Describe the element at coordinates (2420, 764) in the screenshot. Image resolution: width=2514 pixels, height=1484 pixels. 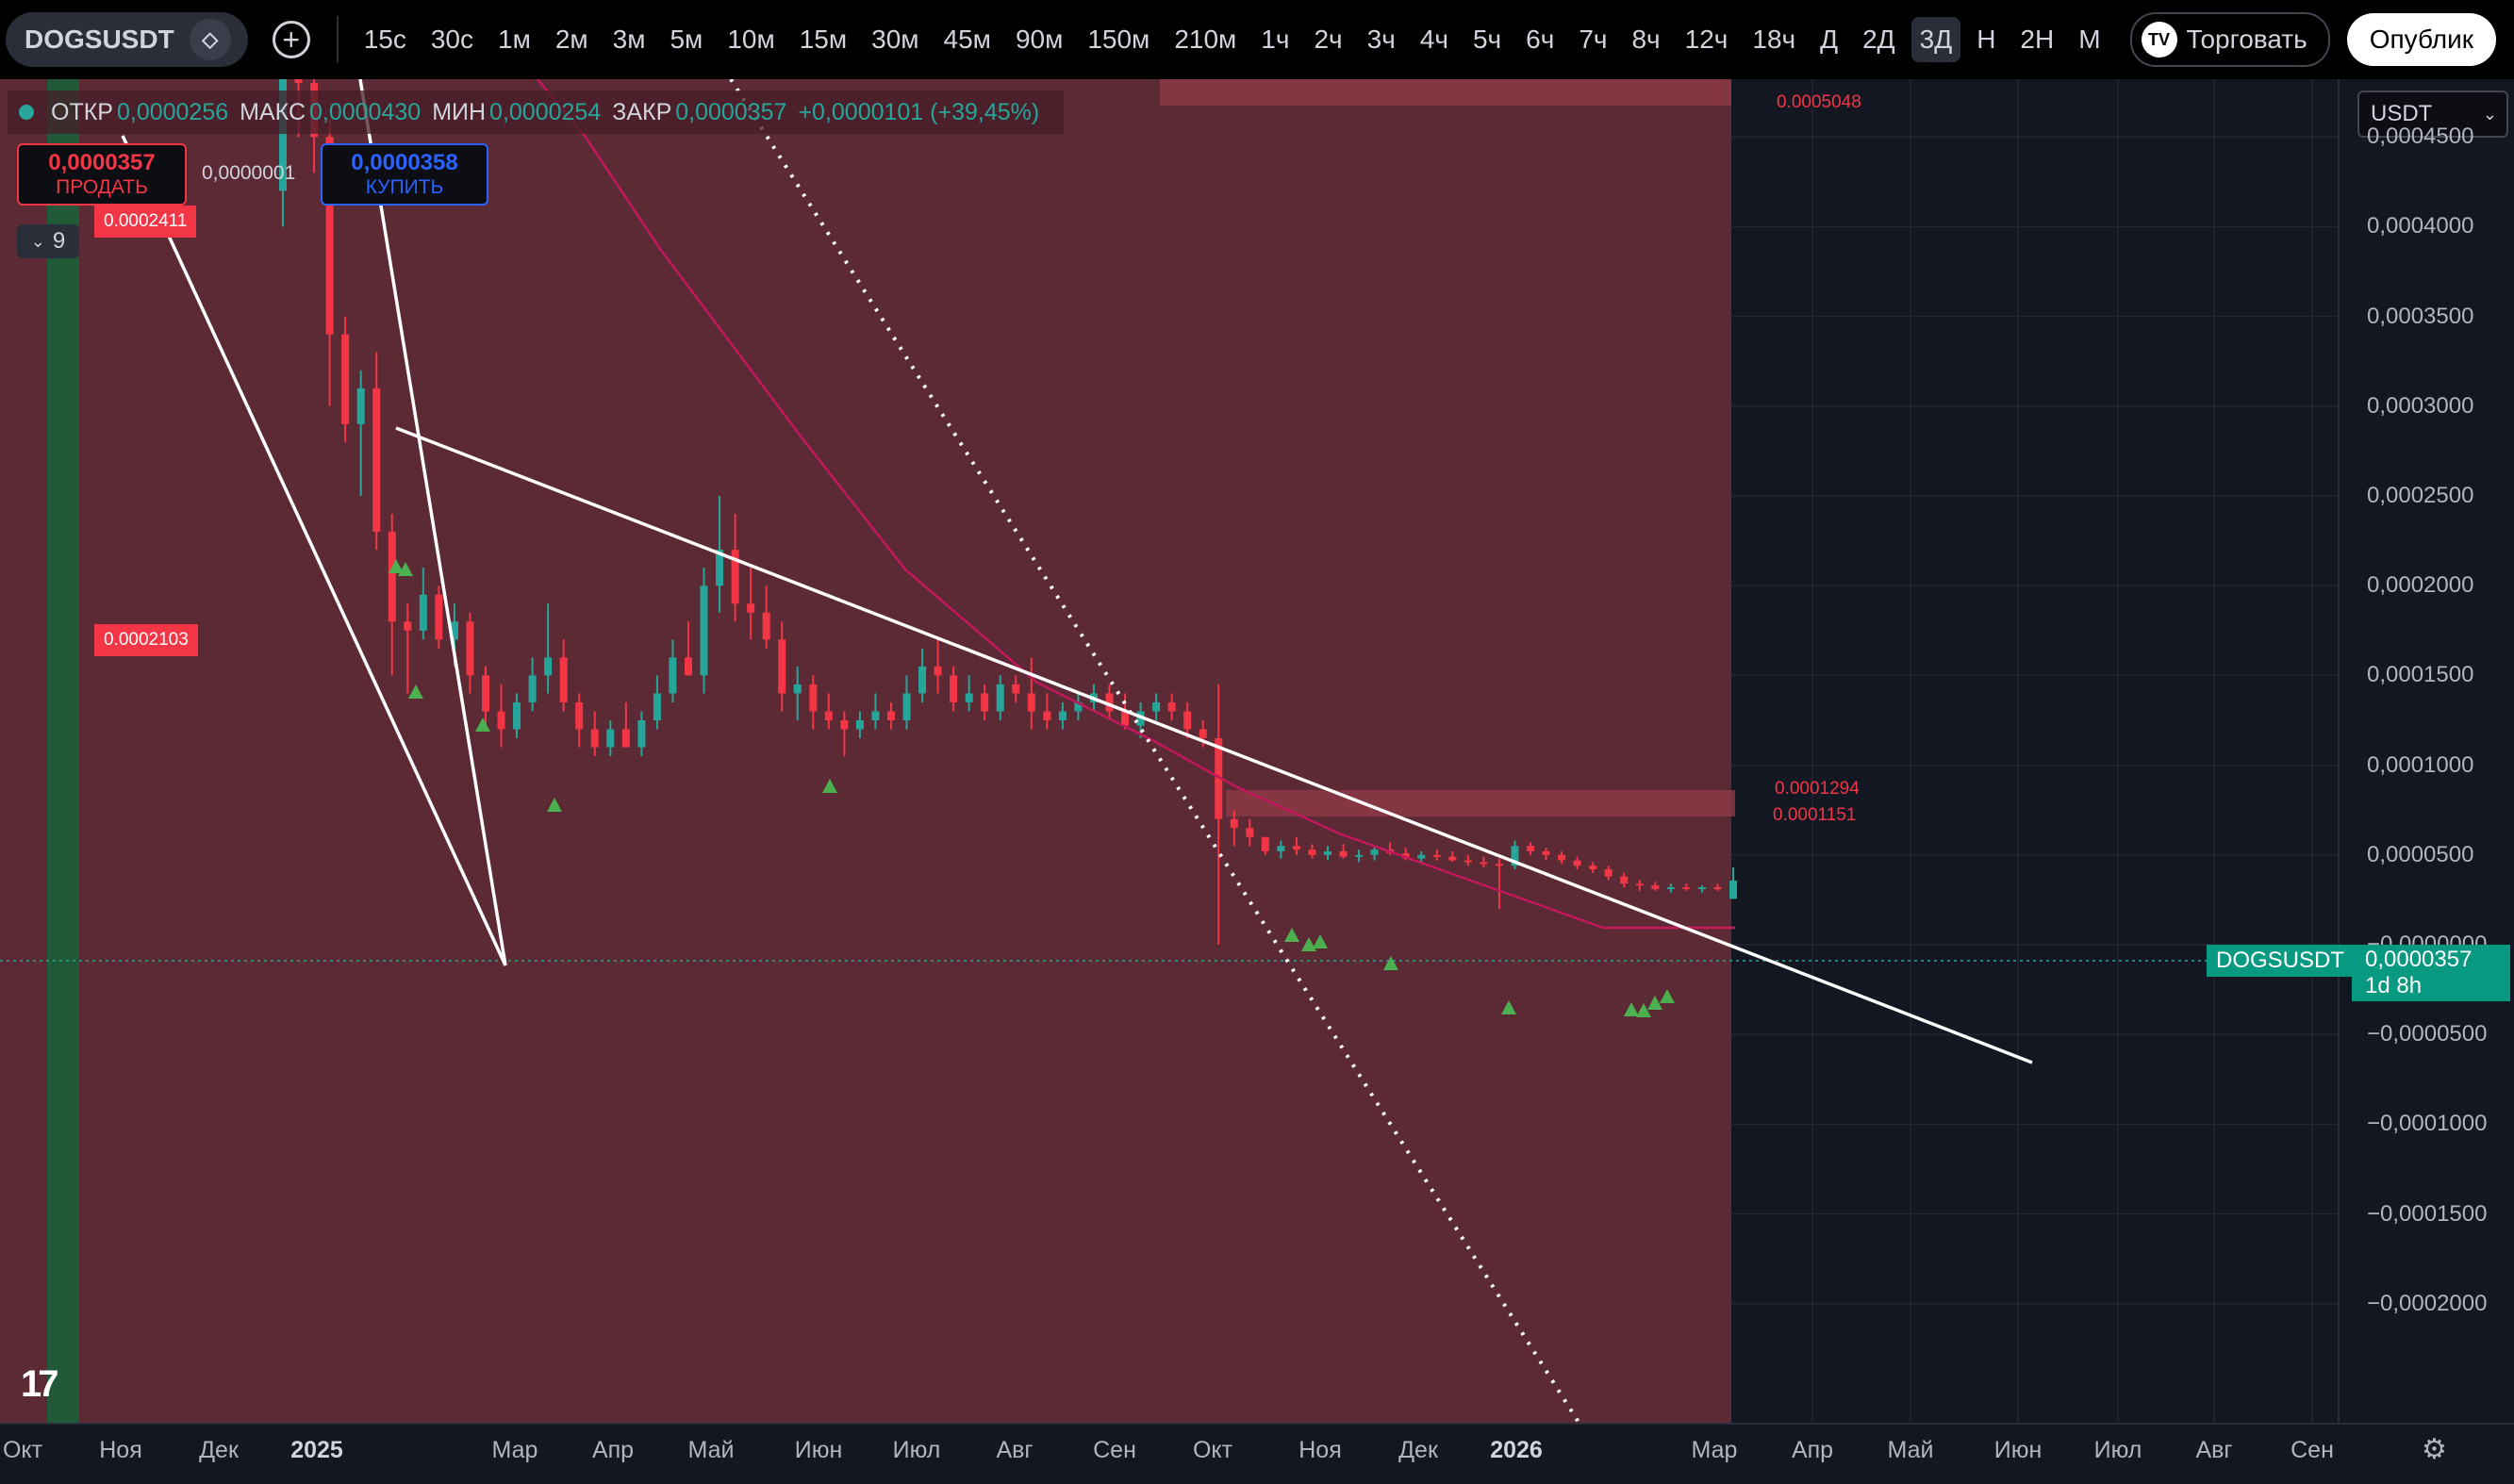
I see `price-tick-label: 0,0001000` at that location.